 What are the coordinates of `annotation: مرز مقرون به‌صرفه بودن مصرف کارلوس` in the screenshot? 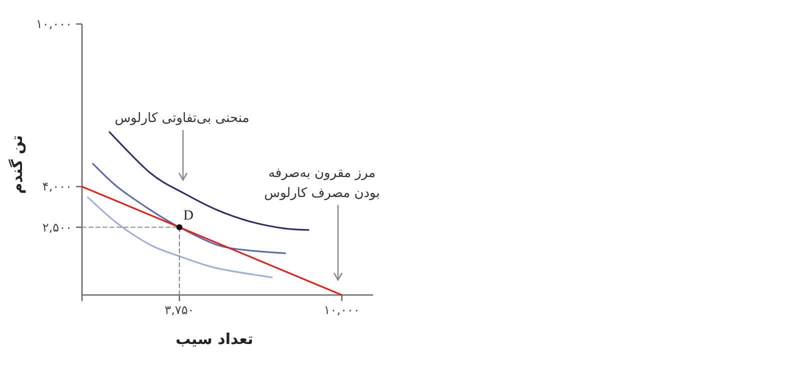 It's located at (322, 183).